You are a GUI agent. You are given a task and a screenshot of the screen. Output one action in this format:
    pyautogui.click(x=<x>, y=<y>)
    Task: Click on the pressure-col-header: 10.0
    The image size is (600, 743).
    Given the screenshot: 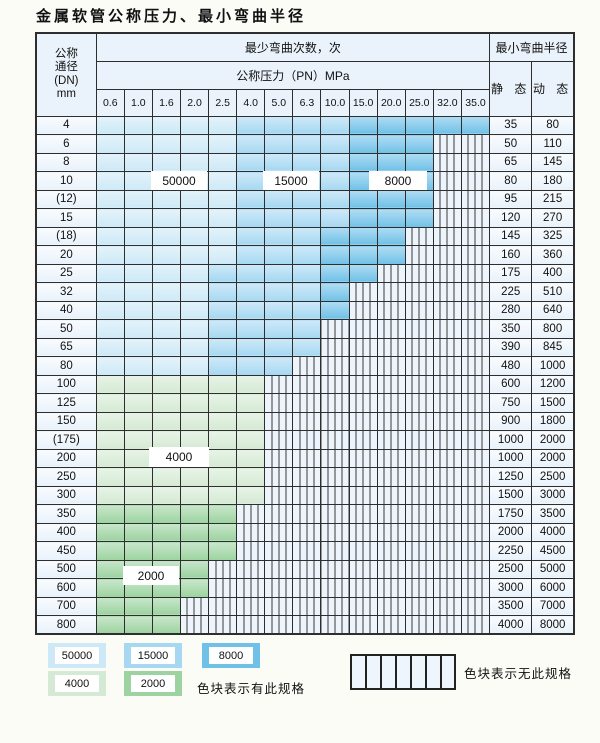 What is the action you would take?
    pyautogui.click(x=335, y=102)
    